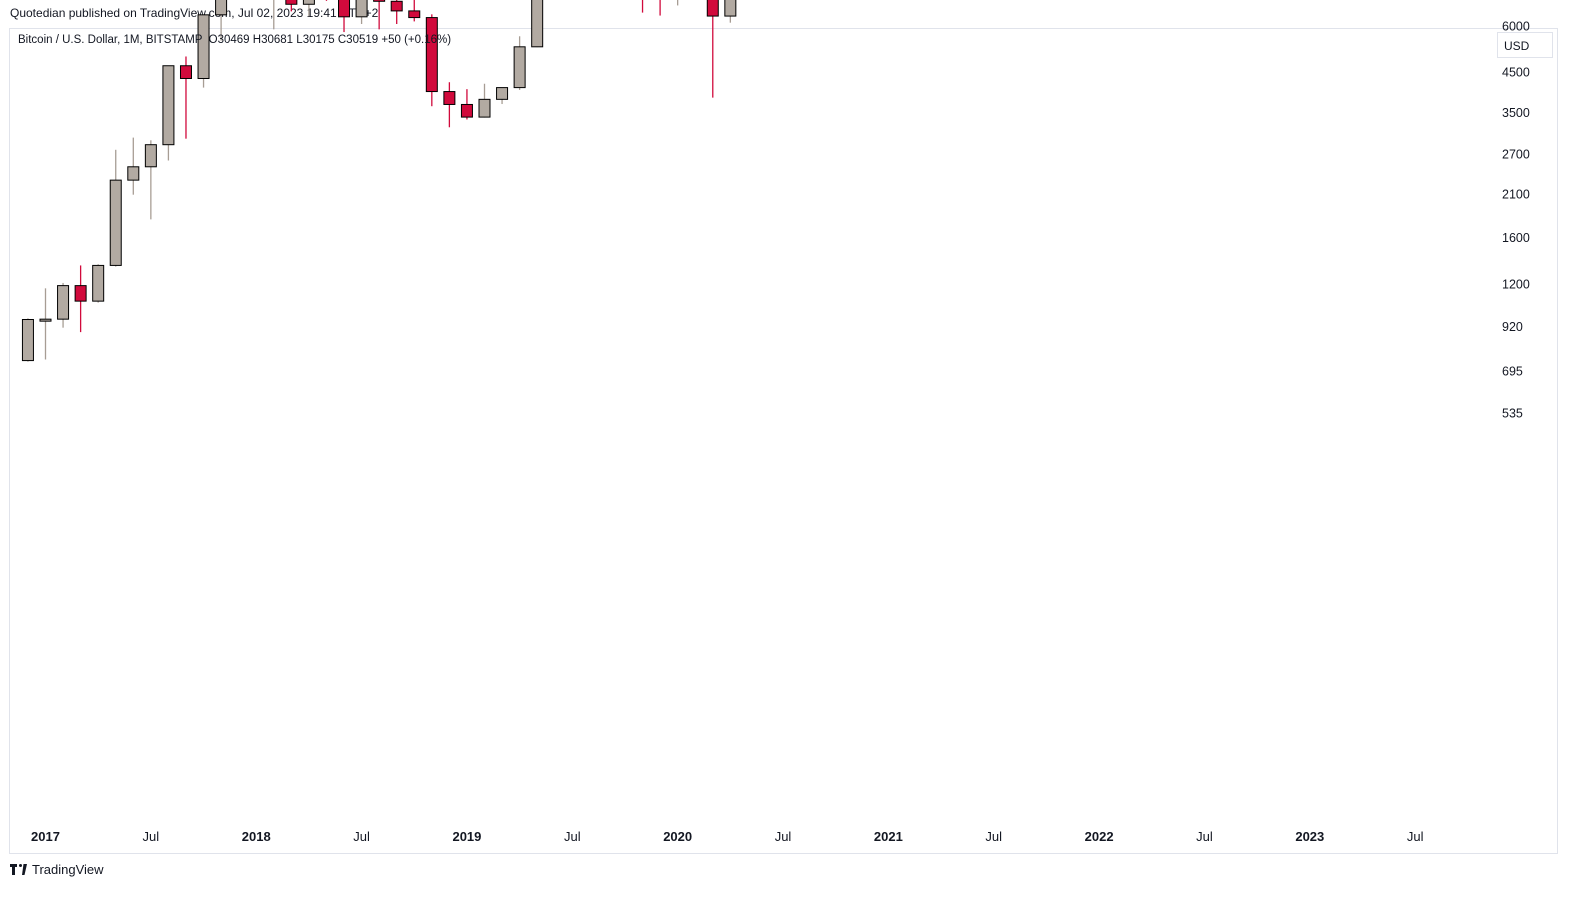 The width and height of the screenshot is (1589, 900). What do you see at coordinates (466, 836) in the screenshot?
I see `time-axis-label: 2019` at bounding box center [466, 836].